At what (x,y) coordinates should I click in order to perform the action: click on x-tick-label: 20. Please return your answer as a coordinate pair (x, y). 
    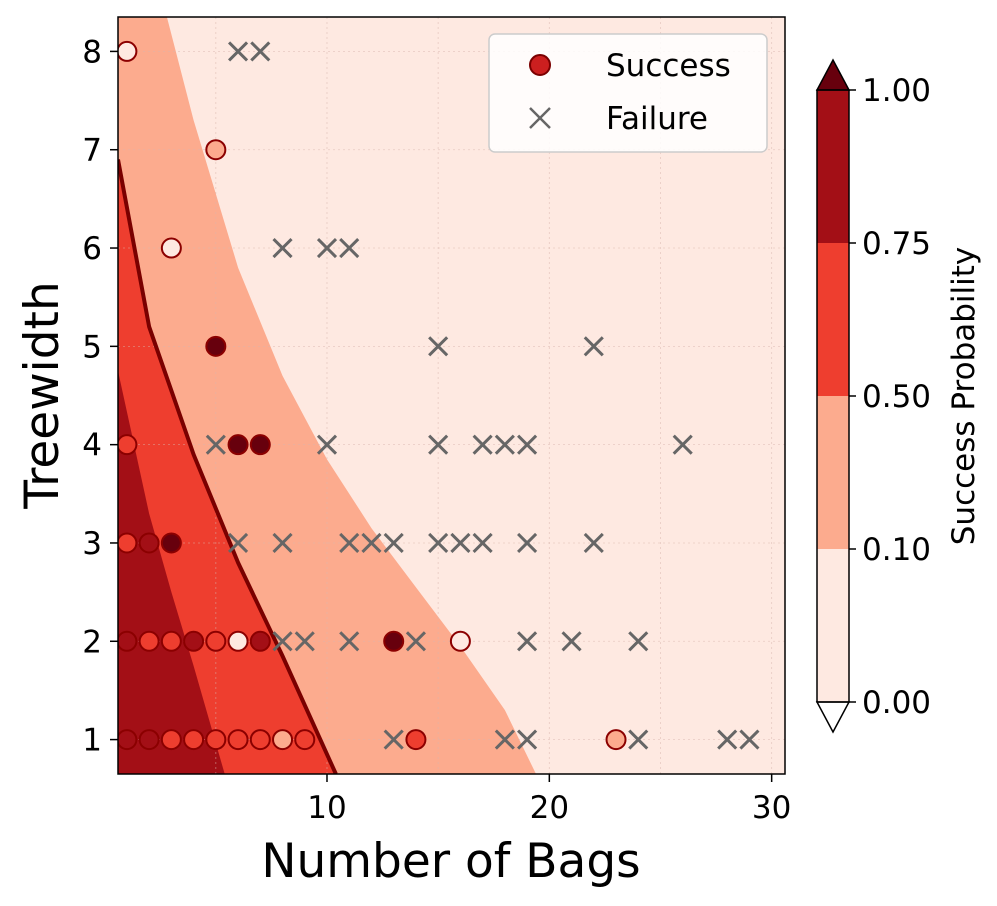
    Looking at the image, I should click on (549, 808).